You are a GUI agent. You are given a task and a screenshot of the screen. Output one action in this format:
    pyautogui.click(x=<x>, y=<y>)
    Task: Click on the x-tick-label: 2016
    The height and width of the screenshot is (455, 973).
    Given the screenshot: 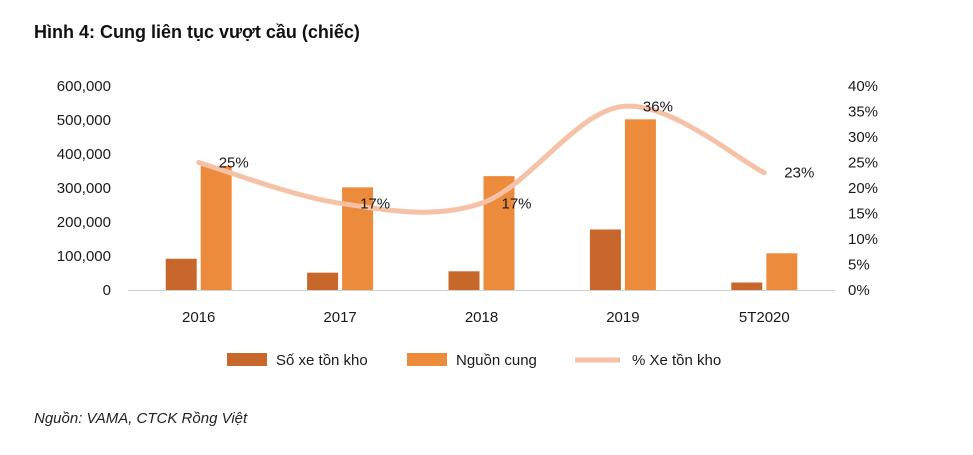 What is the action you would take?
    pyautogui.click(x=198, y=317)
    